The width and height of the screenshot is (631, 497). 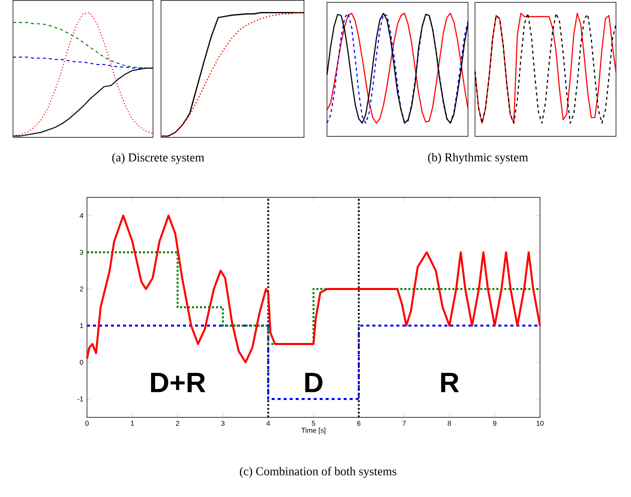 What do you see at coordinates (318, 472) in the screenshot?
I see `text: (c) Combination of both systems` at bounding box center [318, 472].